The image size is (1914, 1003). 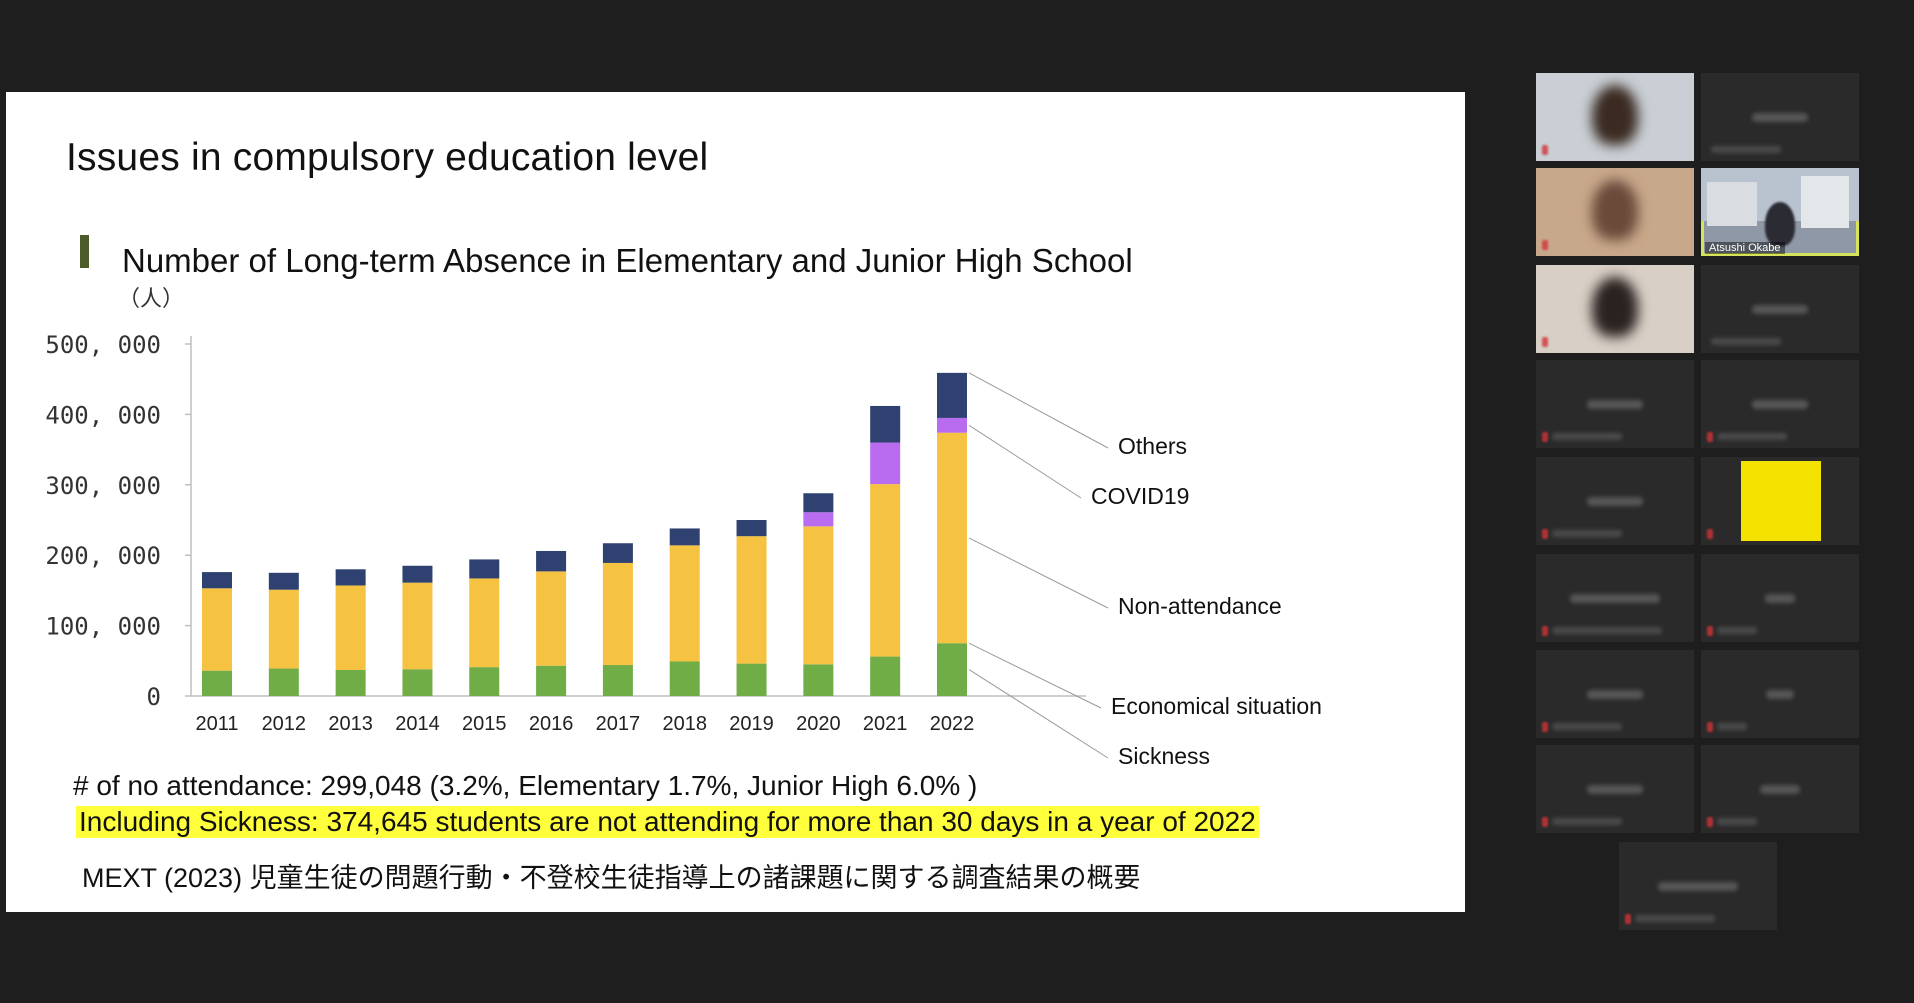 I want to click on participant-name: Atsushi Okabe, so click(x=1745, y=248).